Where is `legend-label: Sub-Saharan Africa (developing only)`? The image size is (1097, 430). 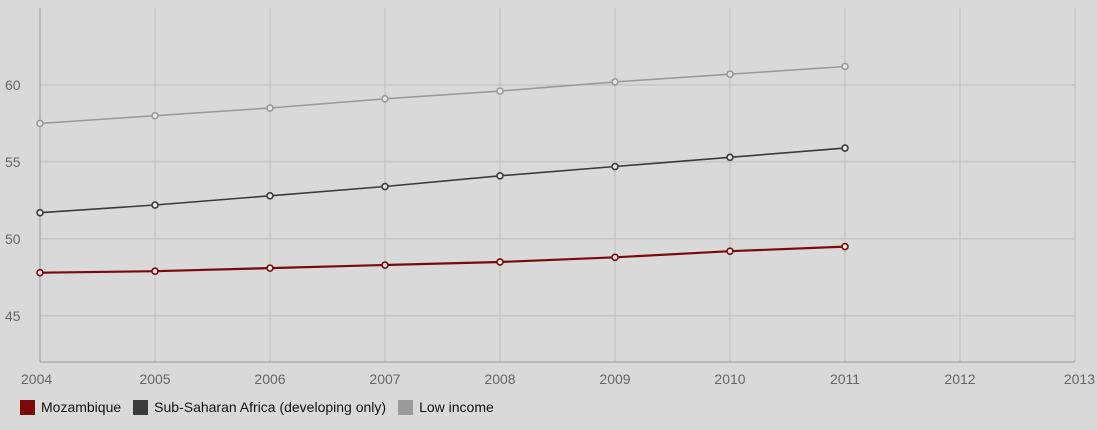
legend-label: Sub-Saharan Africa (developing only) is located at coordinates (270, 407).